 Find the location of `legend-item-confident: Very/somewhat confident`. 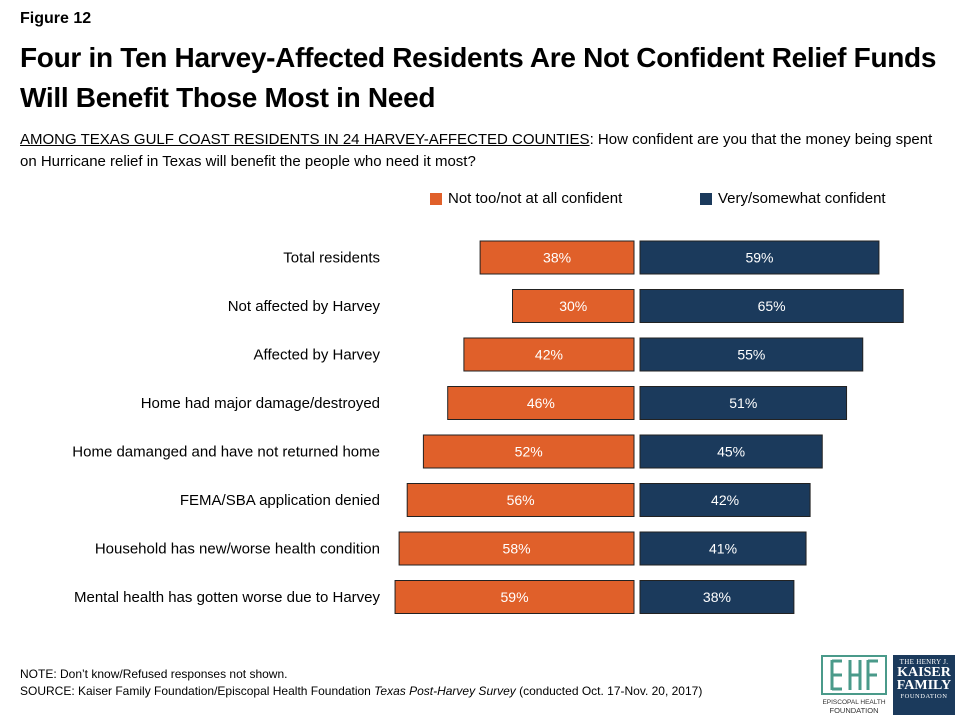

legend-item-confident: Very/somewhat confident is located at coordinates (793, 198).